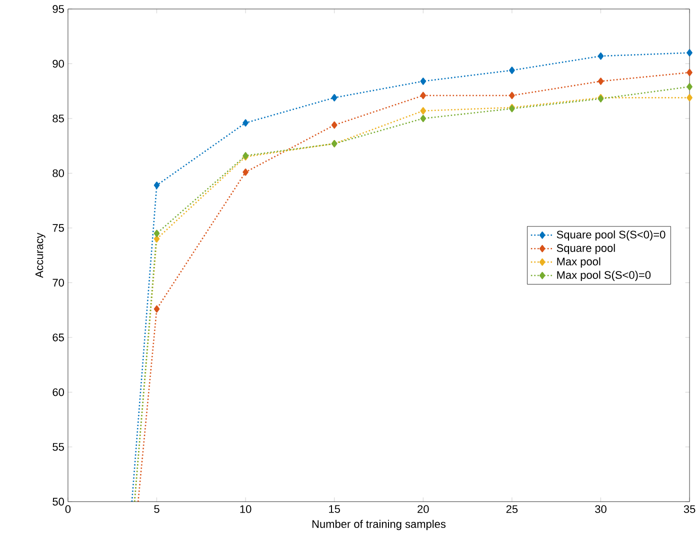  What do you see at coordinates (58, 338) in the screenshot?
I see `y-tick-label: 65` at bounding box center [58, 338].